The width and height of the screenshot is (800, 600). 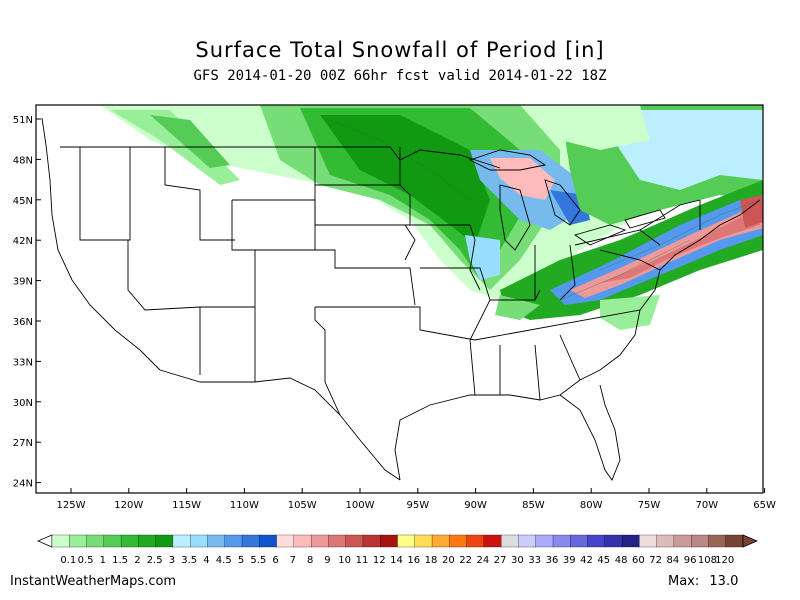 What do you see at coordinates (591, 505) in the screenshot?
I see `lon-label: 80W` at bounding box center [591, 505].